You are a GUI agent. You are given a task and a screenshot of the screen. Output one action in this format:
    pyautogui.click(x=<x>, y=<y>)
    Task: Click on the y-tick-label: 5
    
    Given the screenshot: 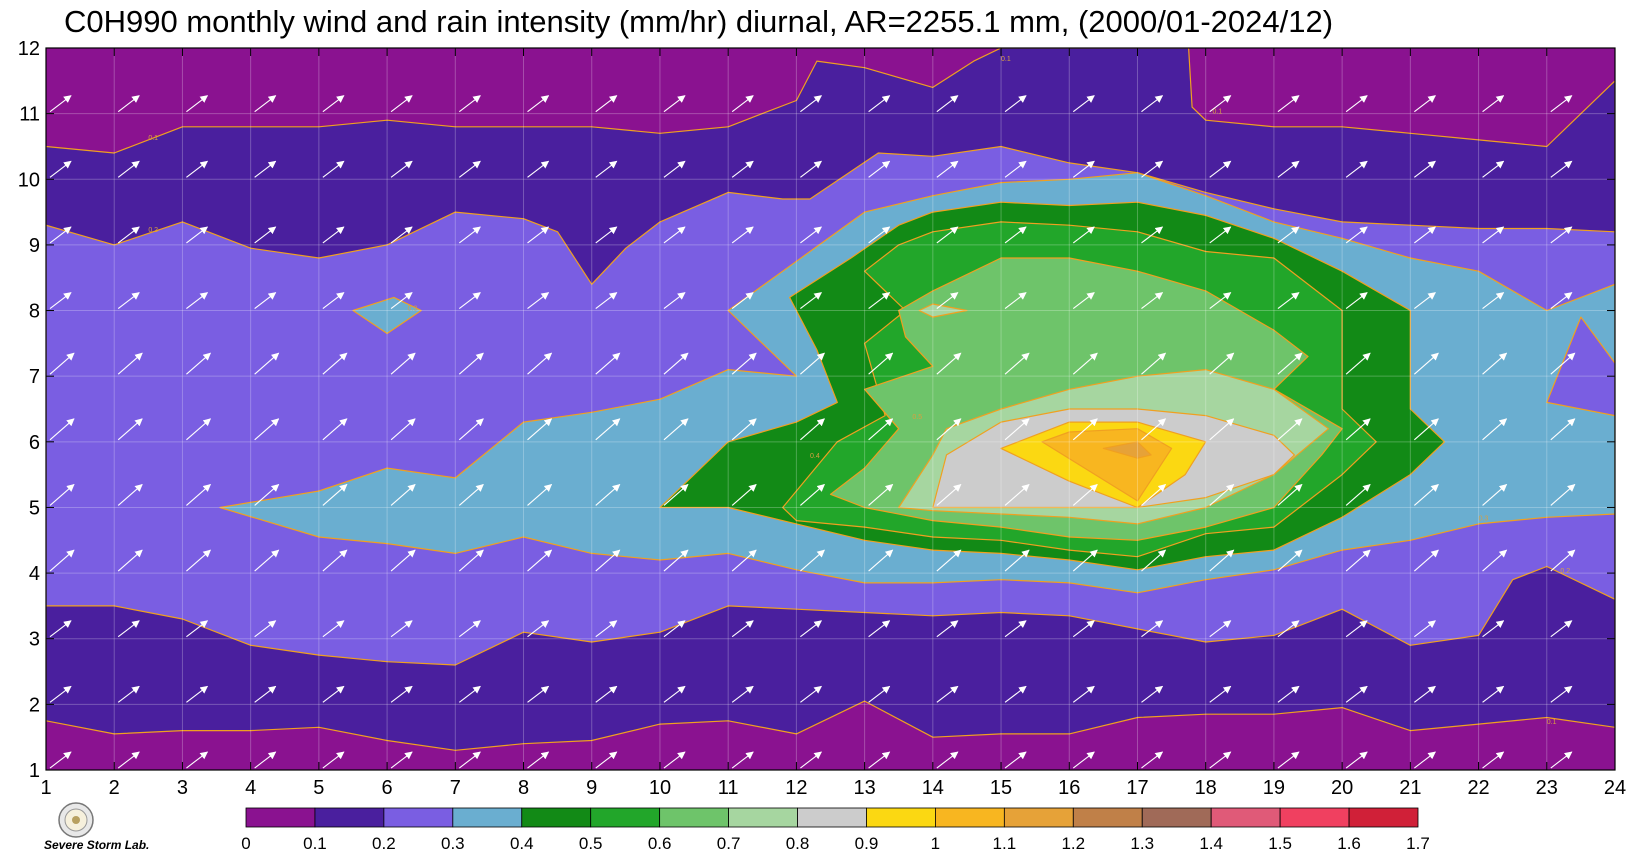 What is the action you would take?
    pyautogui.click(x=34, y=508)
    